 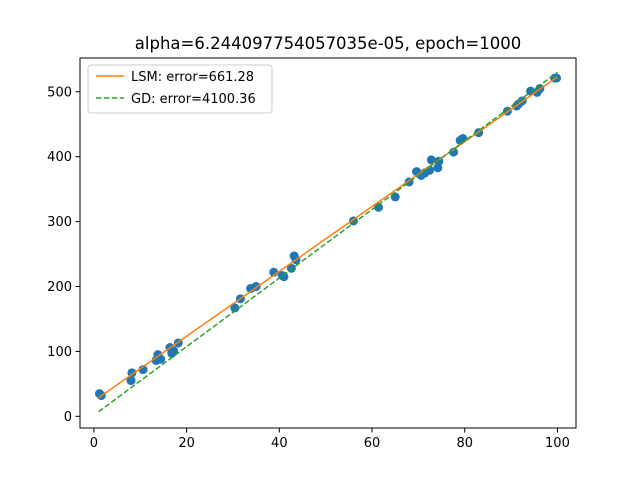 I want to click on x-tick-label: 100, so click(x=557, y=443).